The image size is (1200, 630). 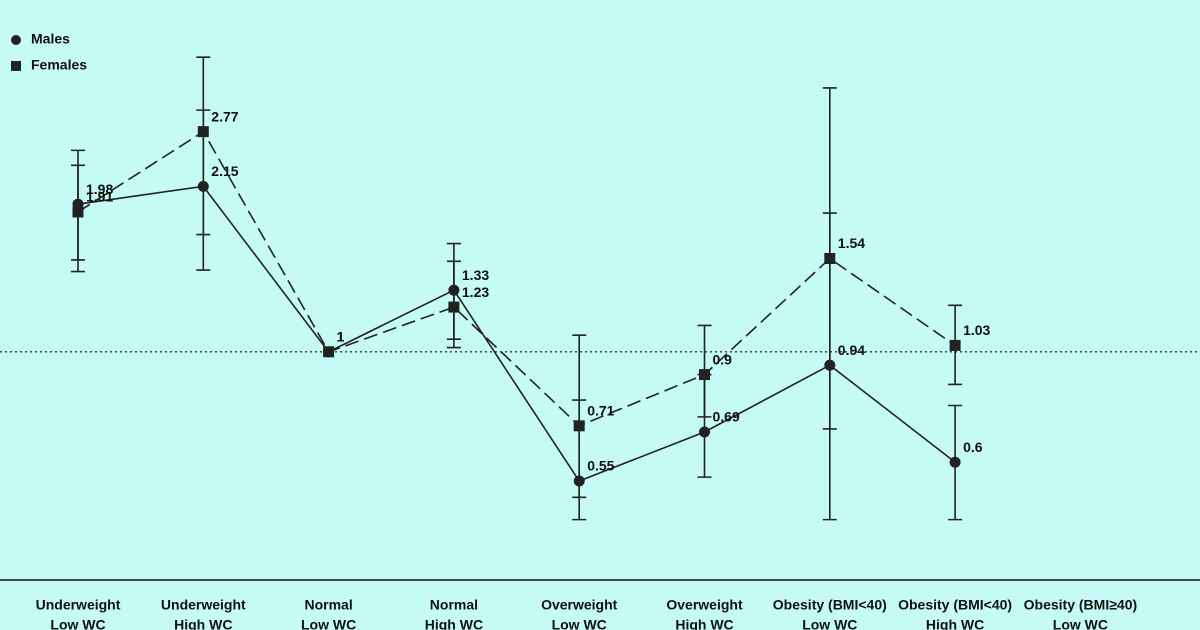 I want to click on data-label: 2.77, so click(x=224, y=116).